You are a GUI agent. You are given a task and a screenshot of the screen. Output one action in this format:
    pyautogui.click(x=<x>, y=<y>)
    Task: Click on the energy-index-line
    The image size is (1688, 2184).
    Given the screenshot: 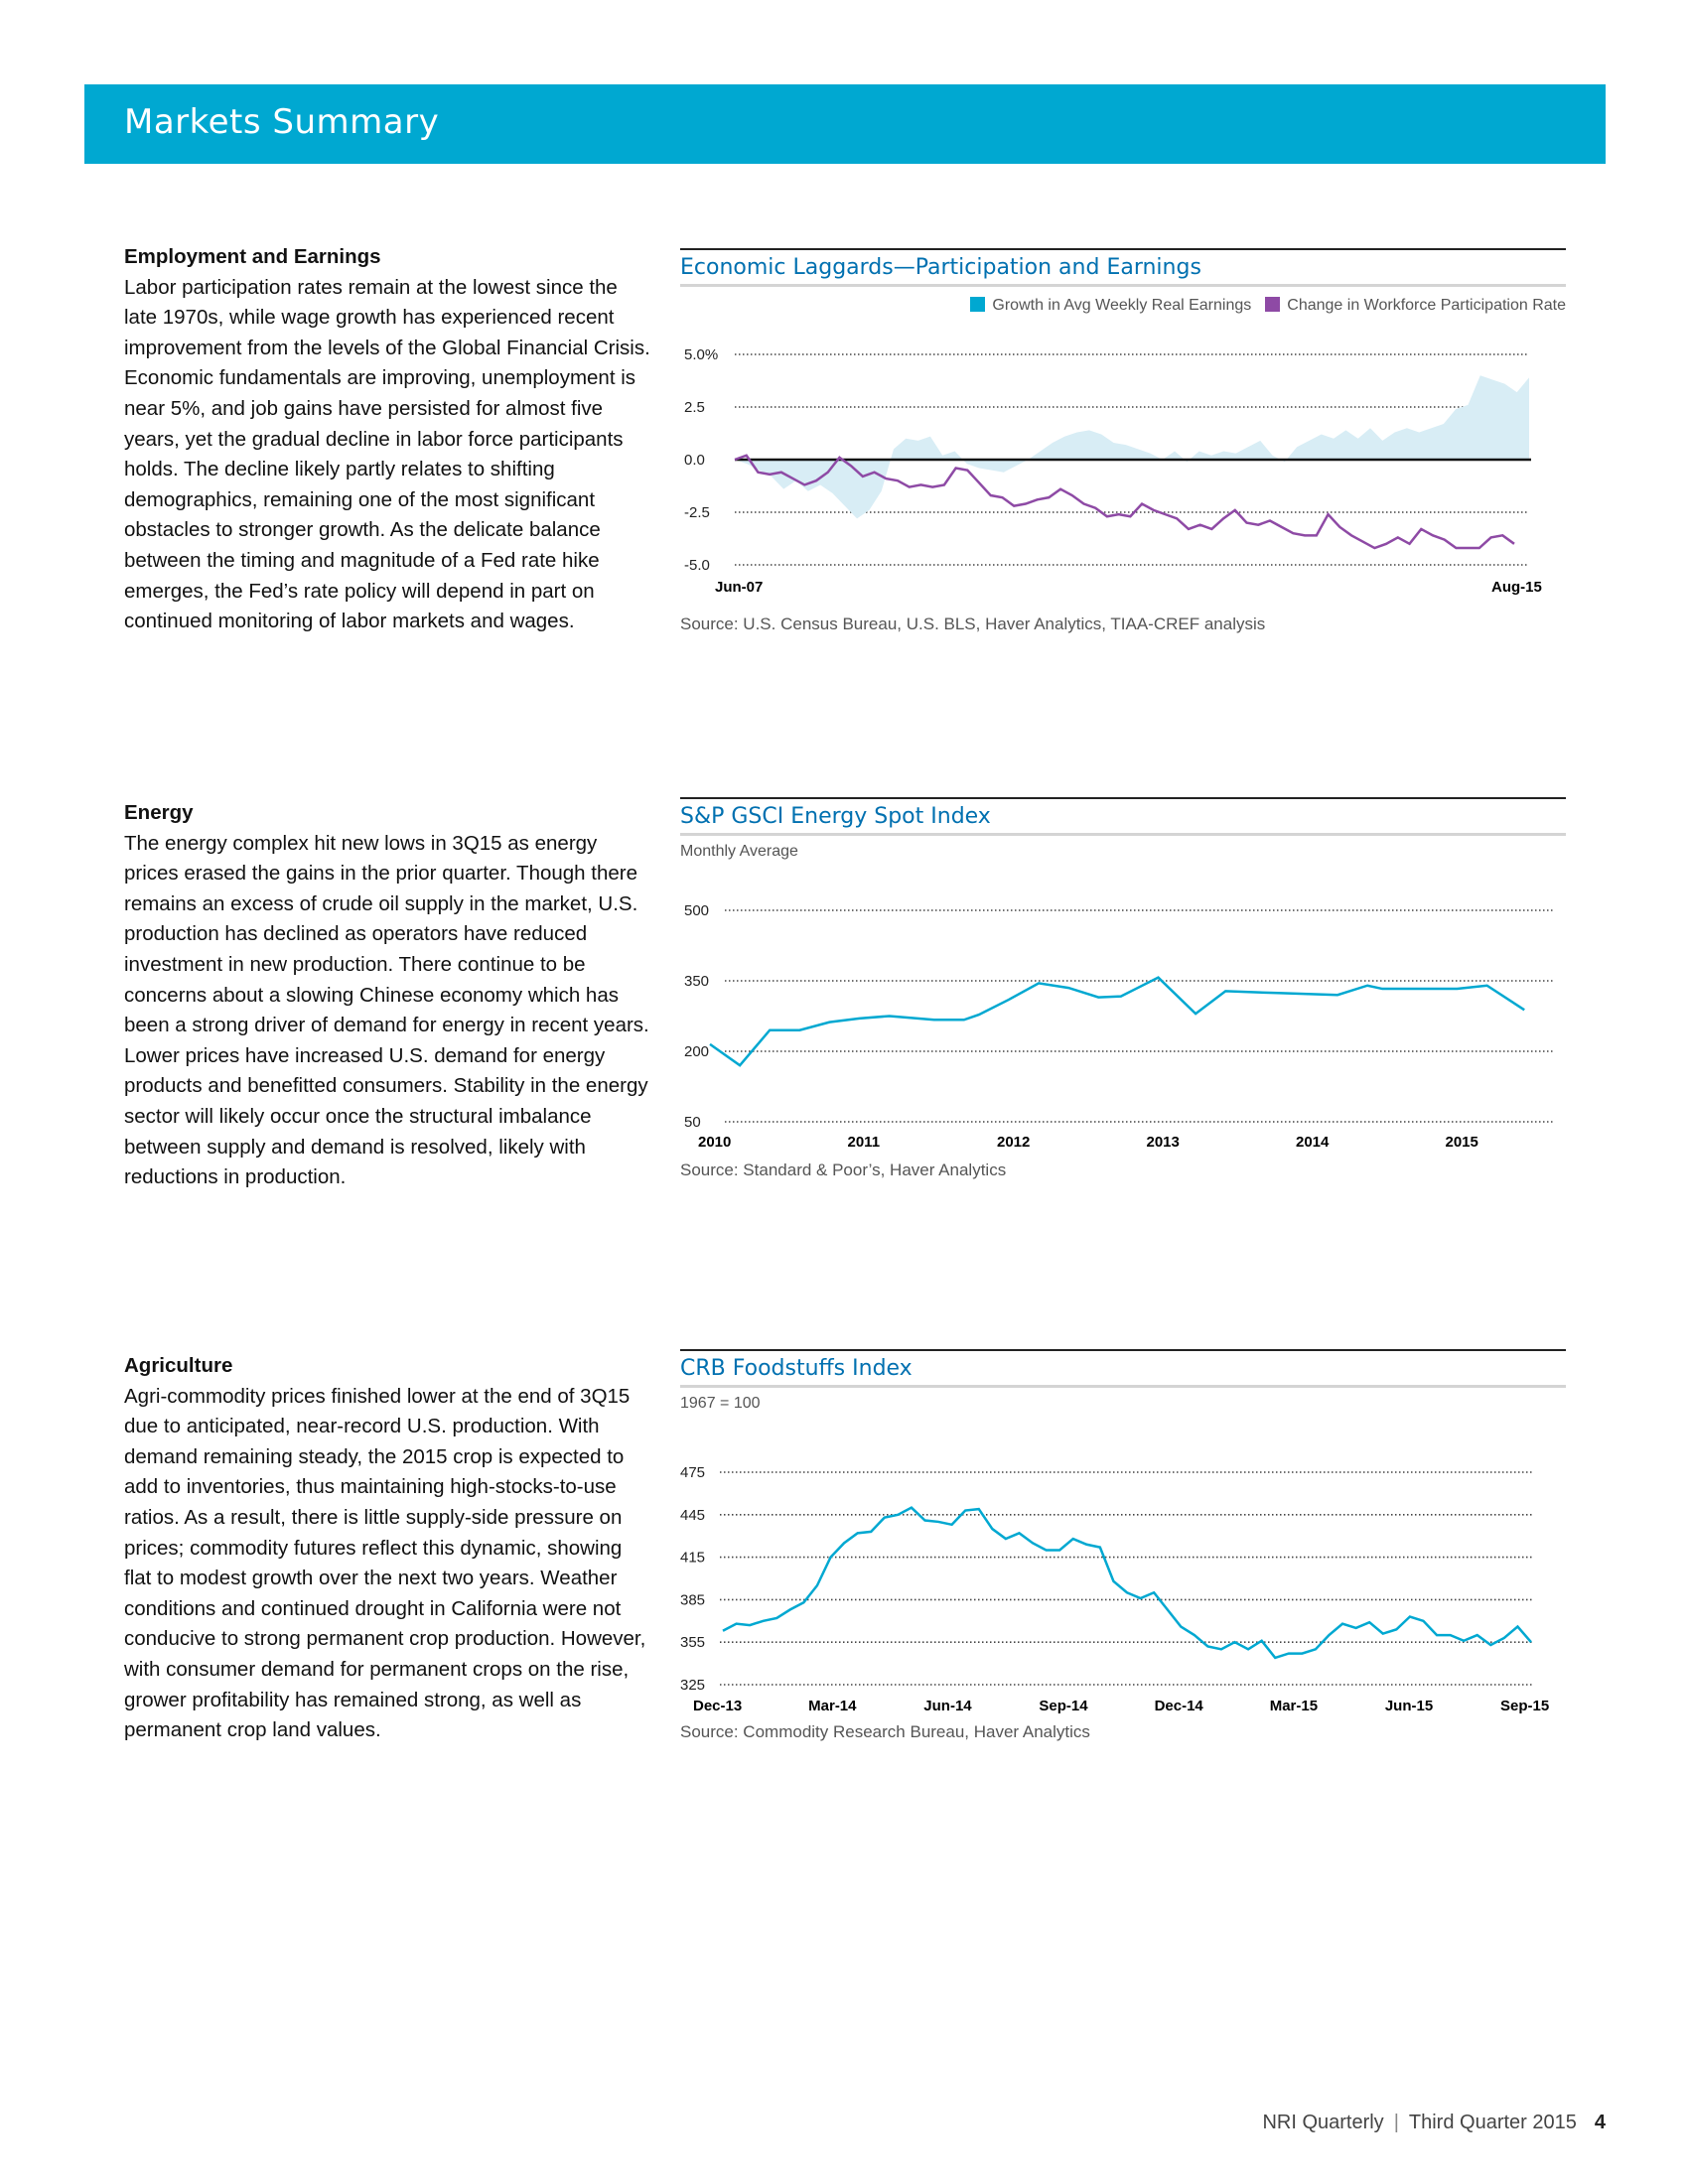 What is the action you would take?
    pyautogui.click(x=1117, y=1021)
    